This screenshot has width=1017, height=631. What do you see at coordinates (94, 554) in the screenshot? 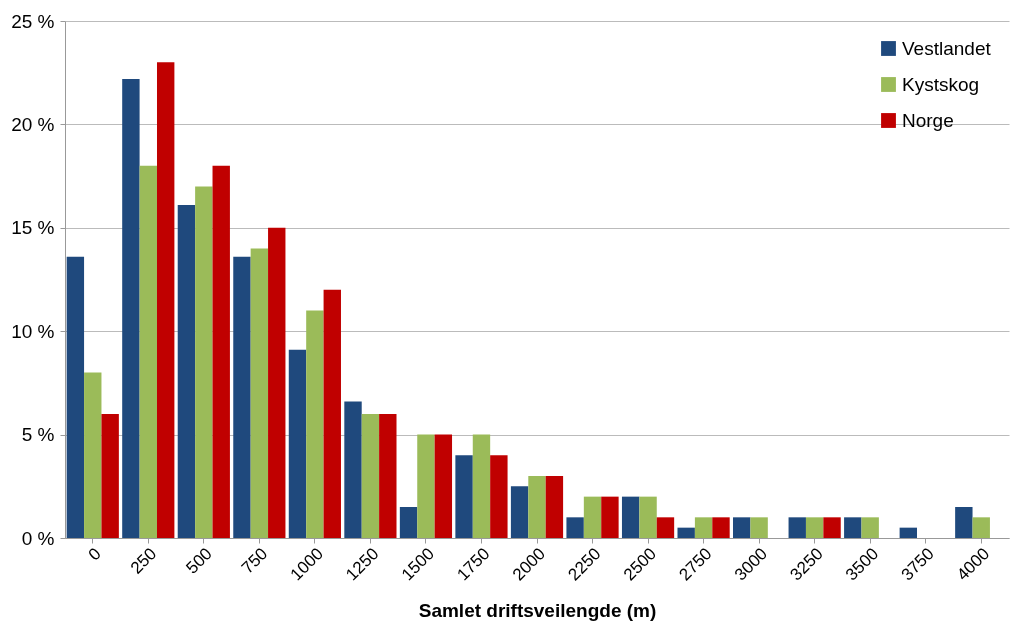
I see `x-tick-label: 0` at bounding box center [94, 554].